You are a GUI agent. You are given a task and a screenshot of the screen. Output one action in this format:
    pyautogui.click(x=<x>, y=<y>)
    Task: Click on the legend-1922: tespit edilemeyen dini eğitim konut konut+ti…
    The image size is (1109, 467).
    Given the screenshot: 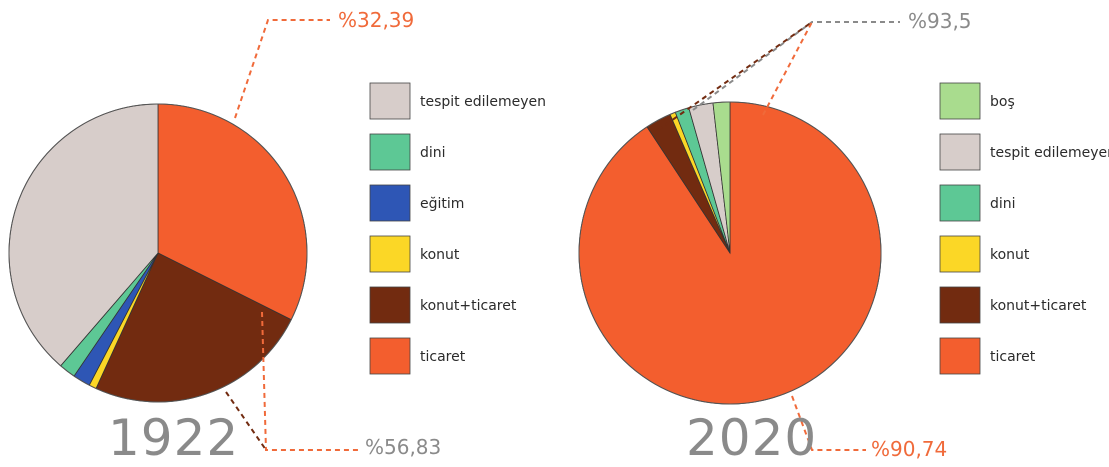 What is the action you would take?
    pyautogui.click(x=457, y=228)
    